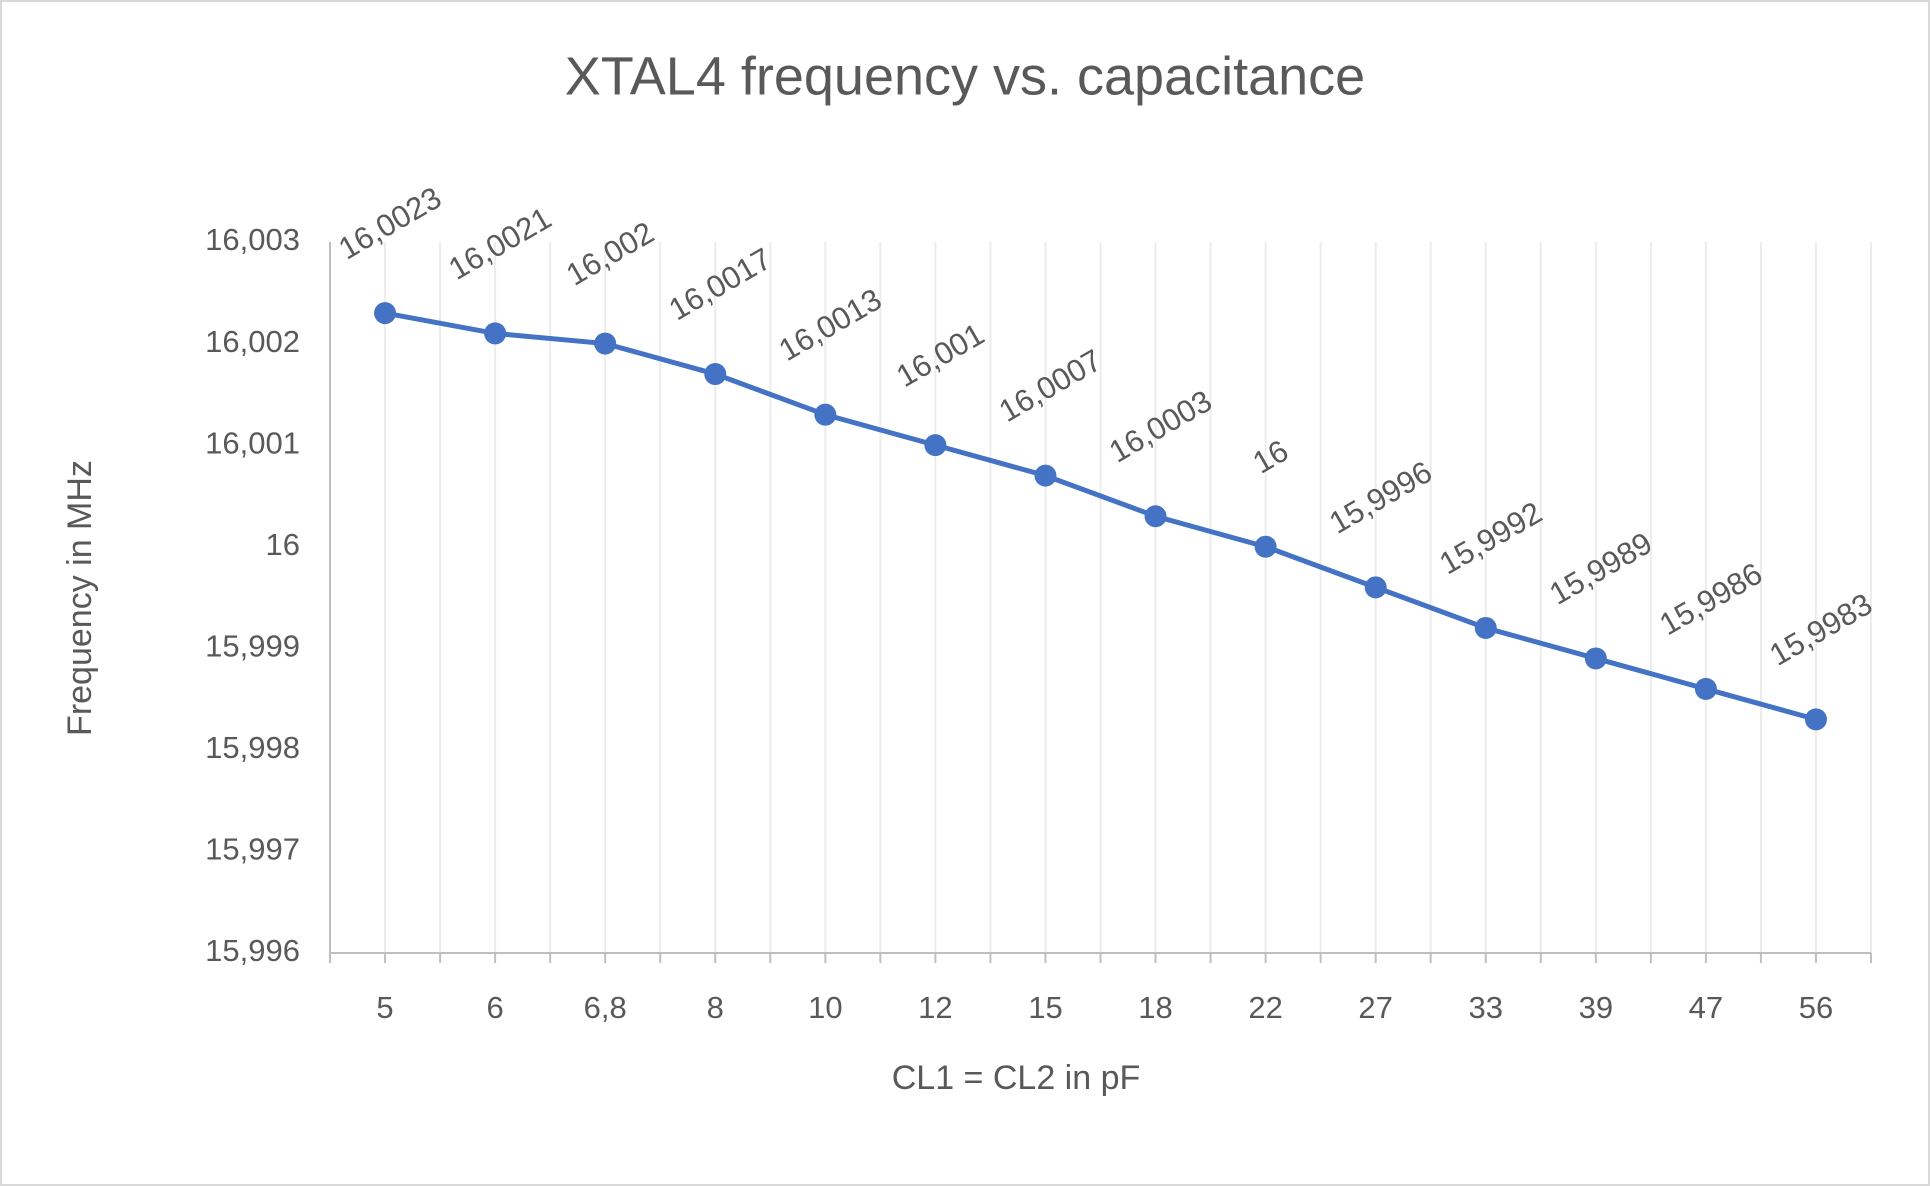 The image size is (1930, 1186). Describe the element at coordinates (252, 239) in the screenshot. I see `y-tick-label: 16,003` at that location.